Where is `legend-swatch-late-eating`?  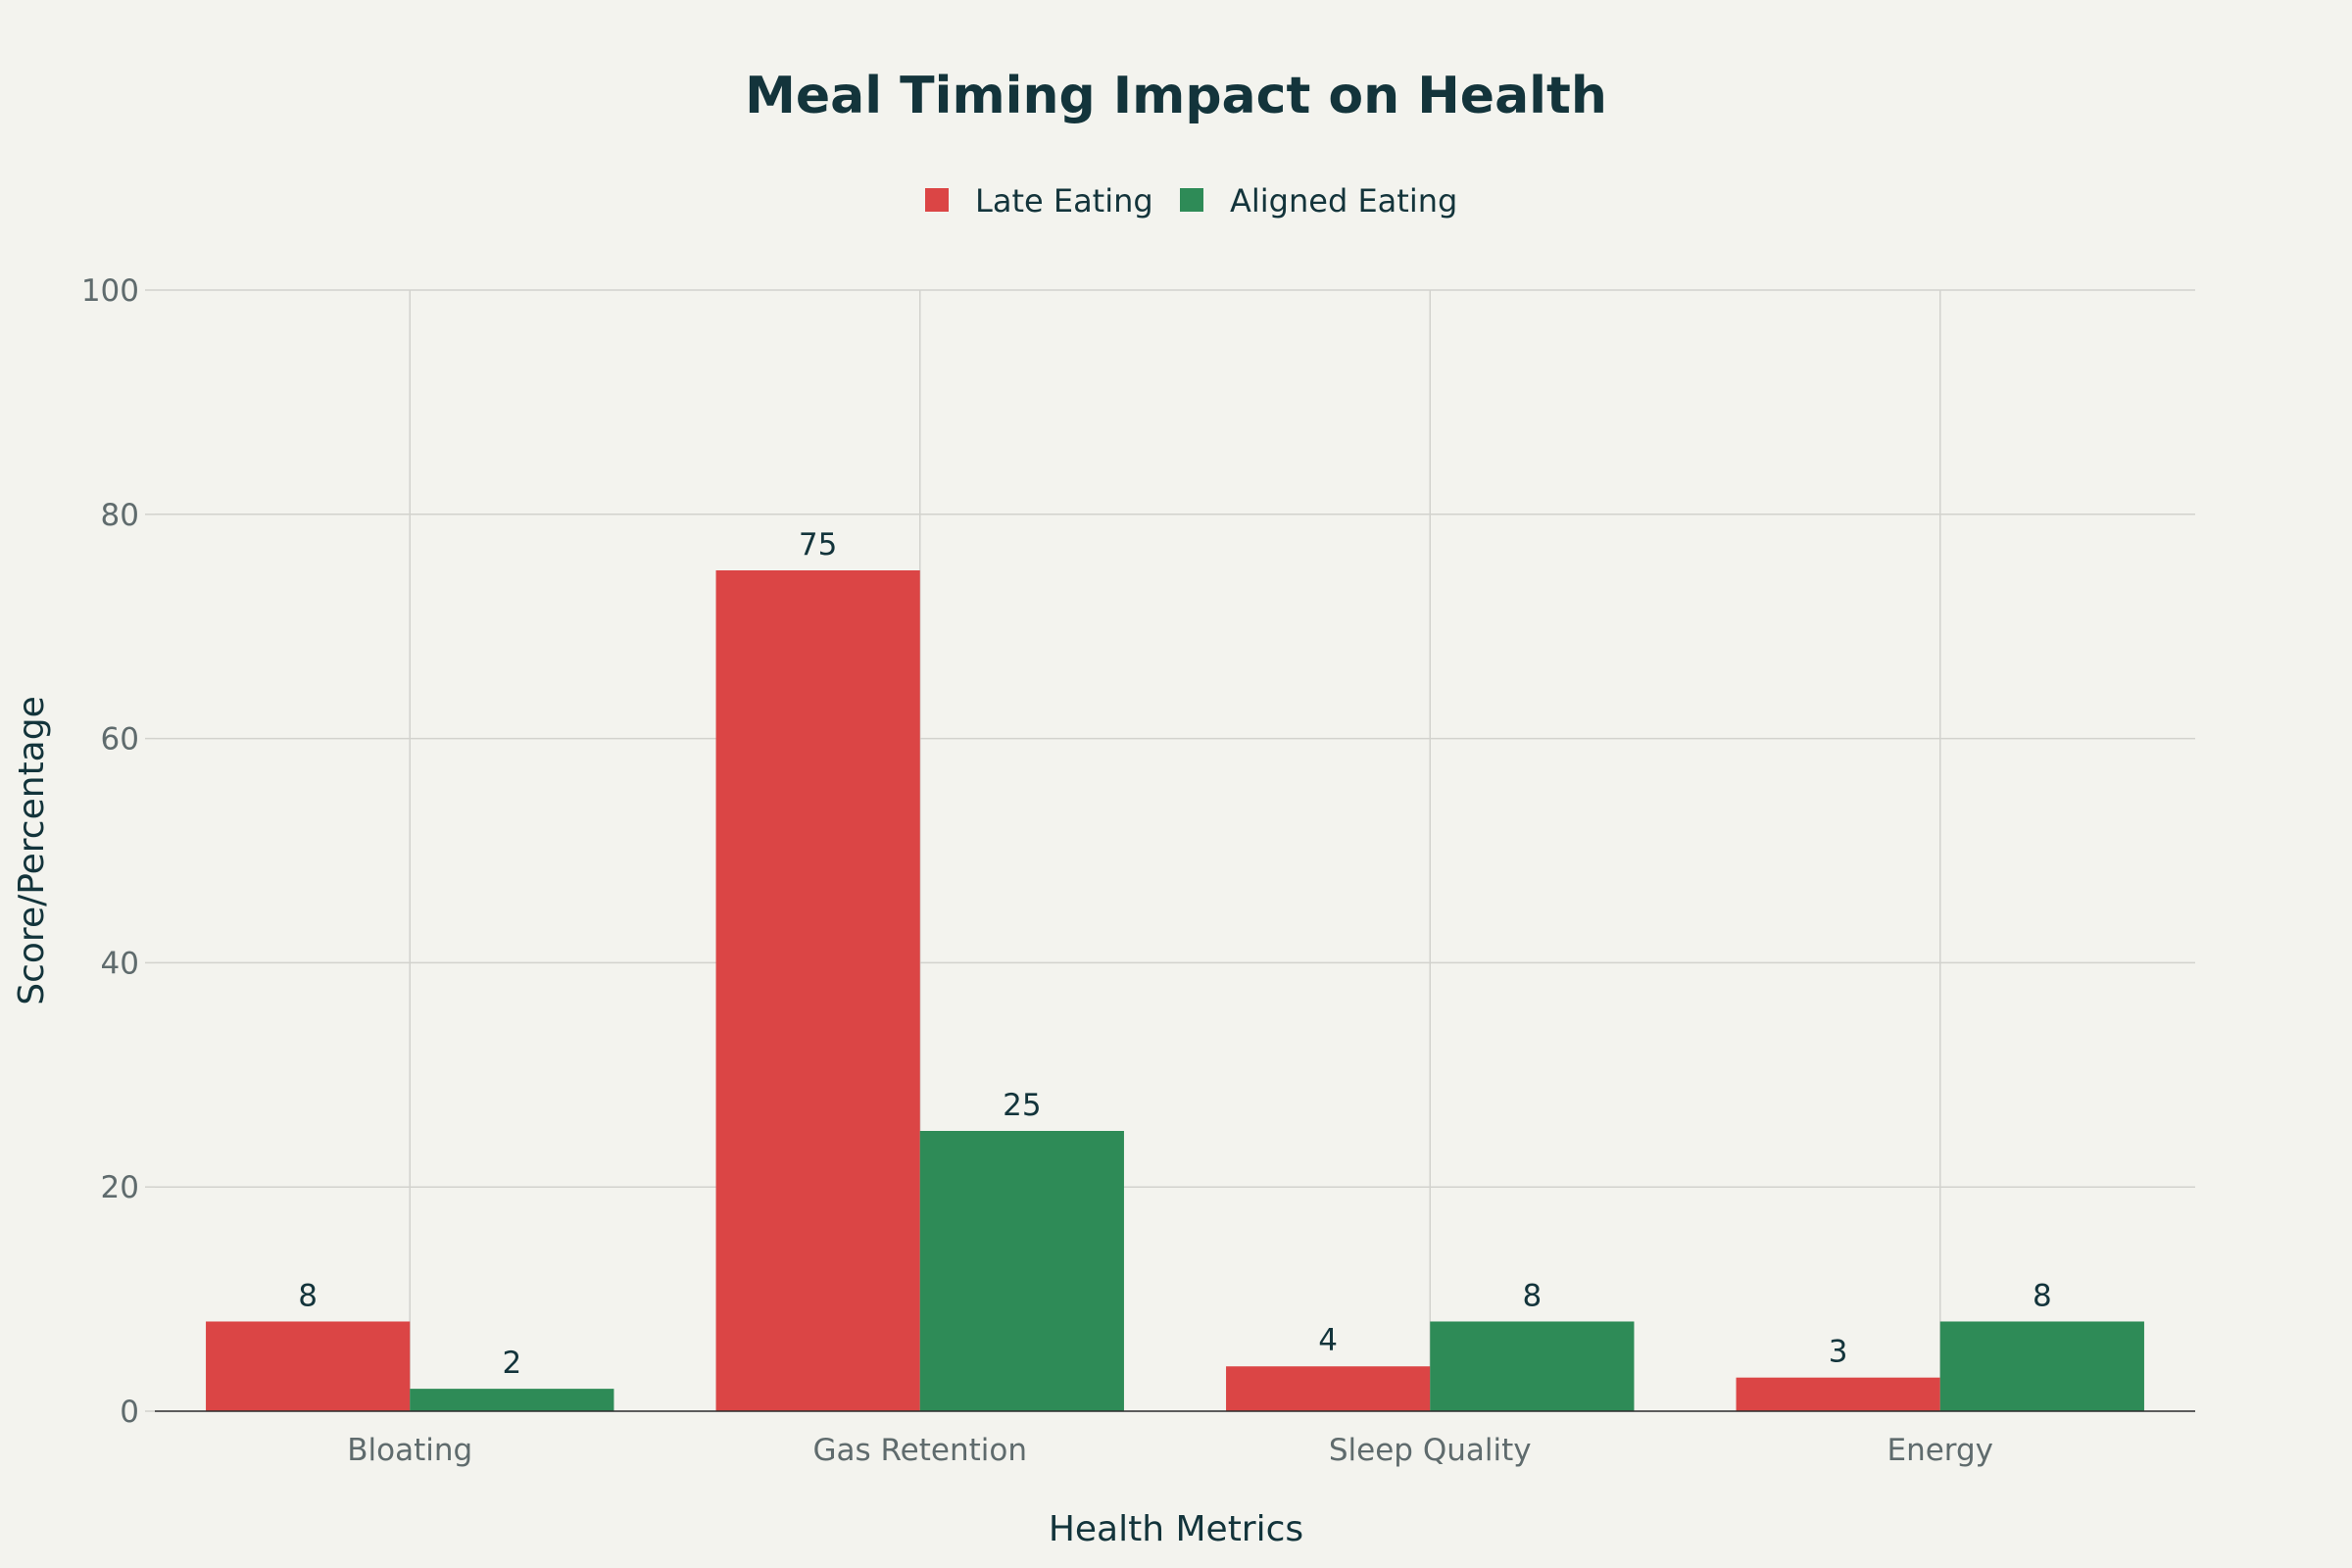 legend-swatch-late-eating is located at coordinates (937, 200).